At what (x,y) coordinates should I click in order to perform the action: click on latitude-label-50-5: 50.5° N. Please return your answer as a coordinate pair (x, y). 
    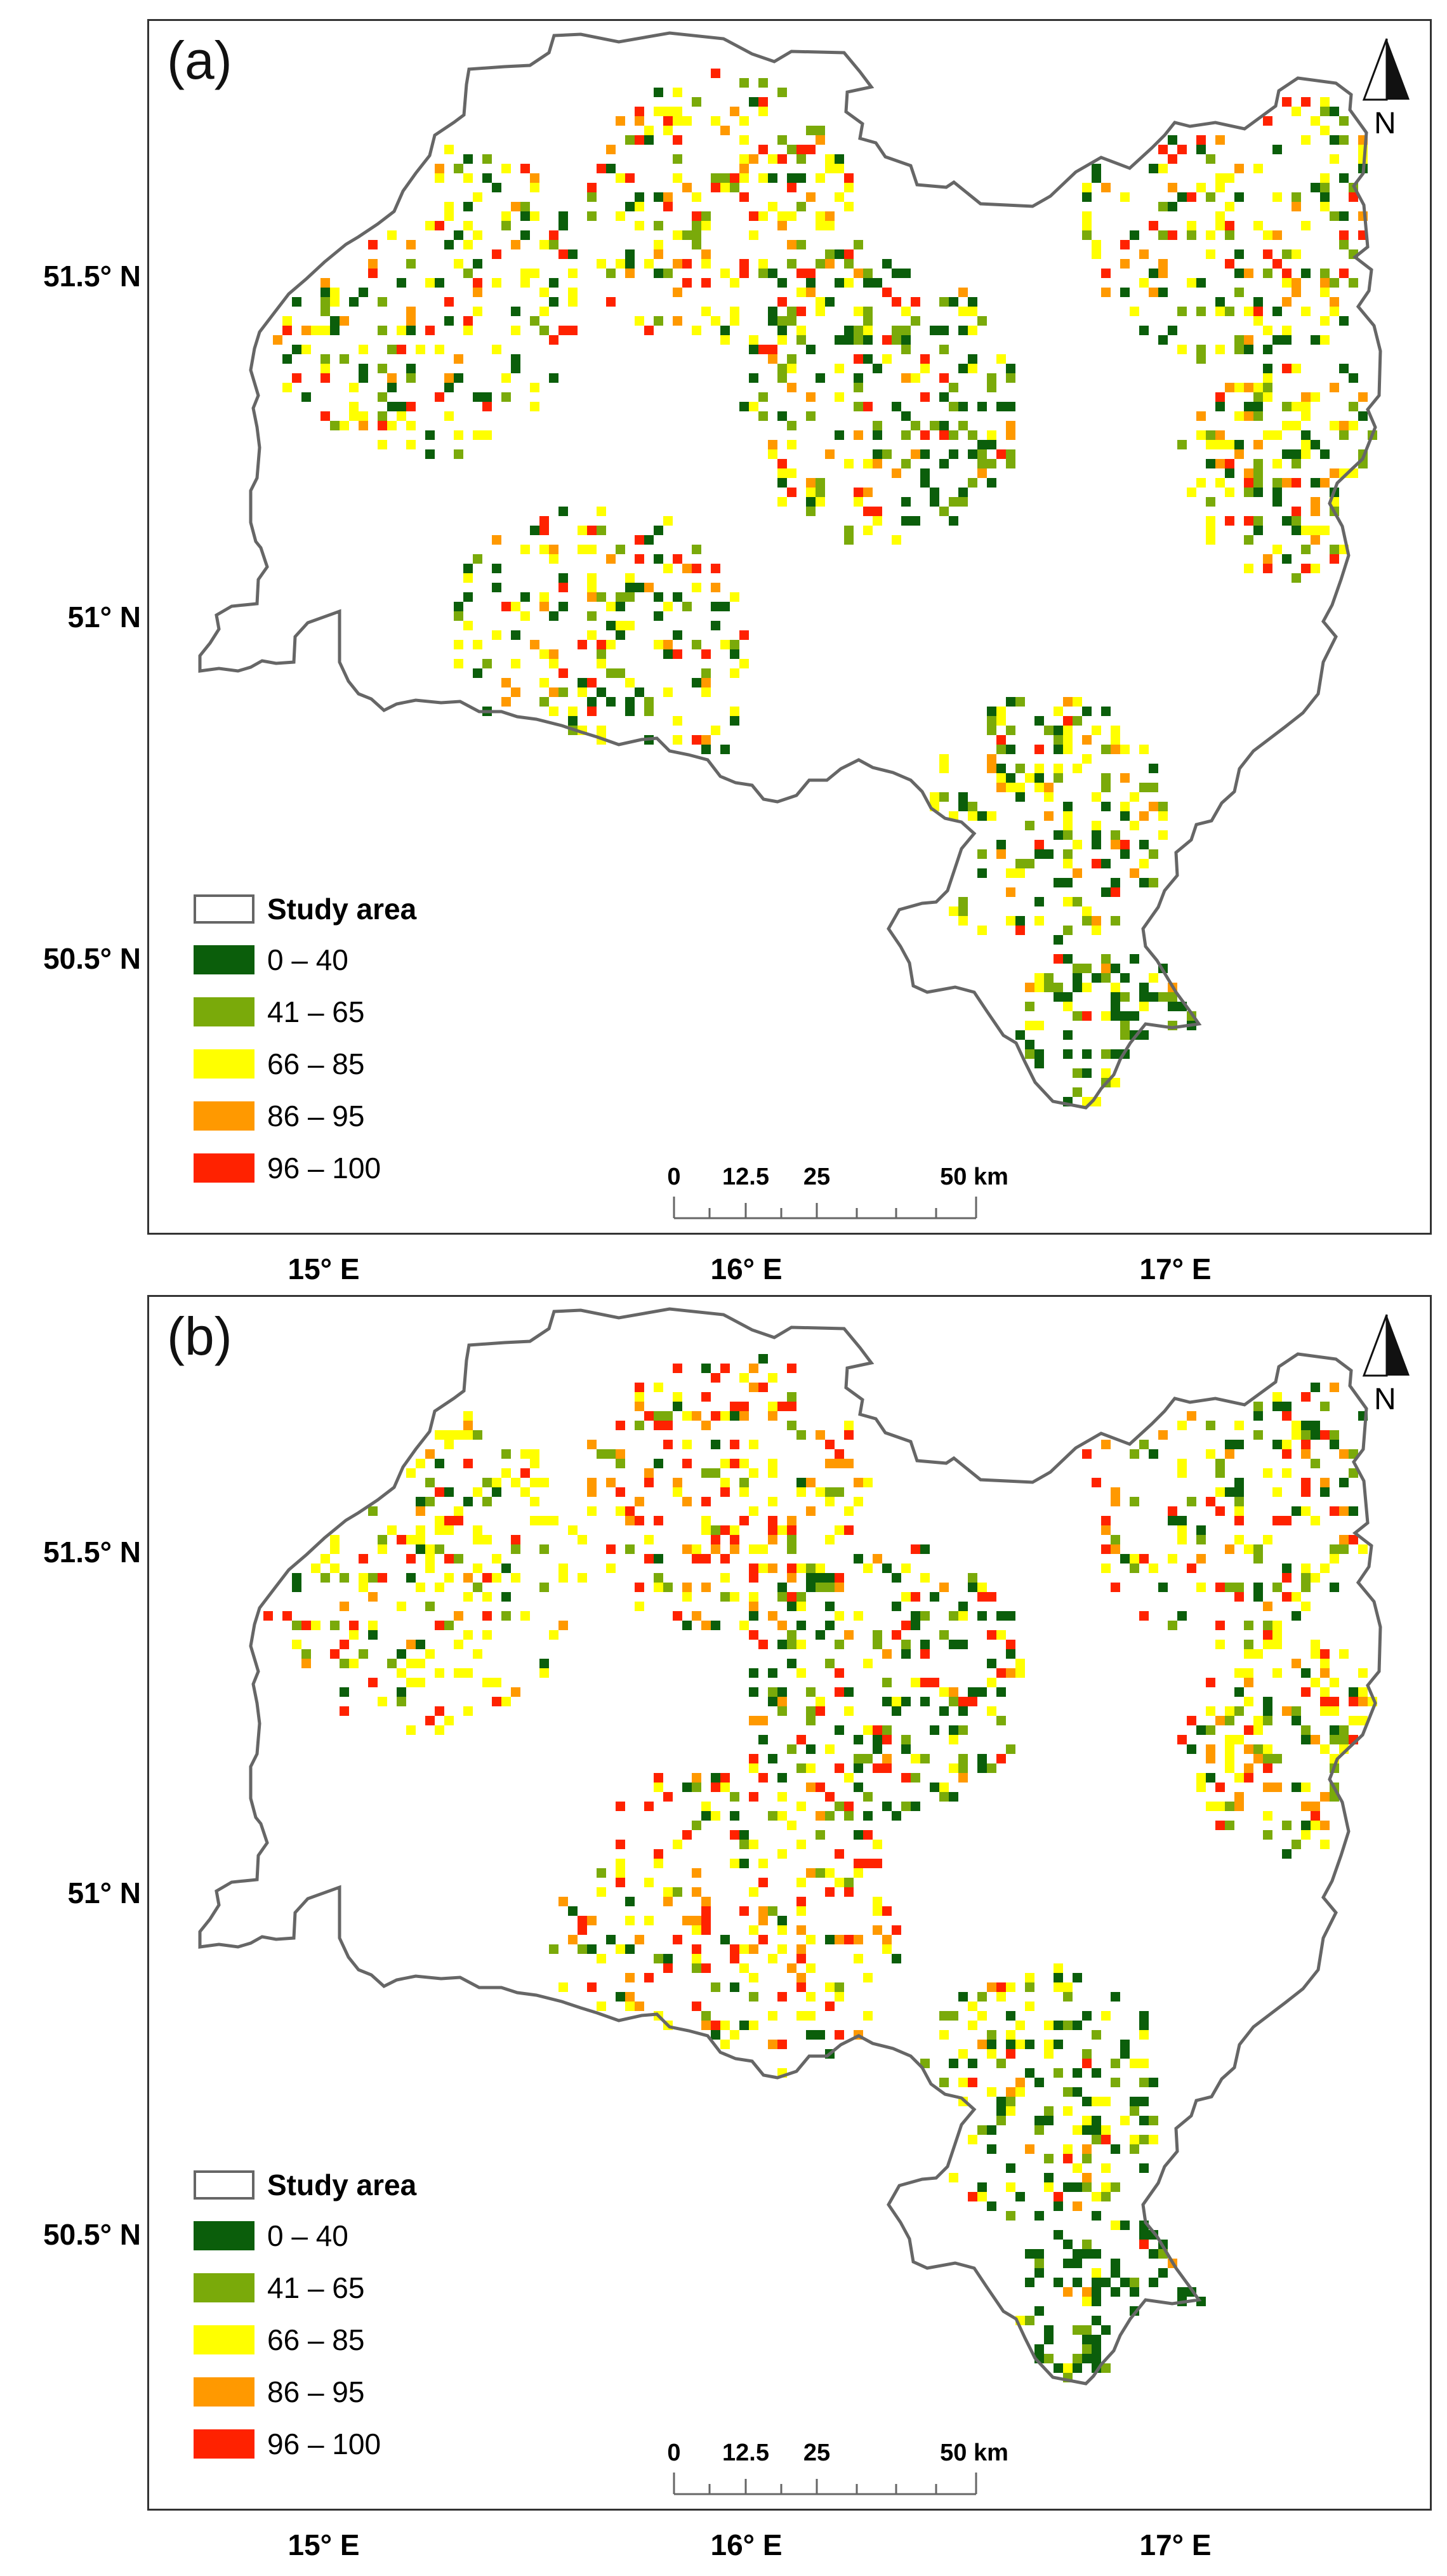
    Looking at the image, I should click on (92, 958).